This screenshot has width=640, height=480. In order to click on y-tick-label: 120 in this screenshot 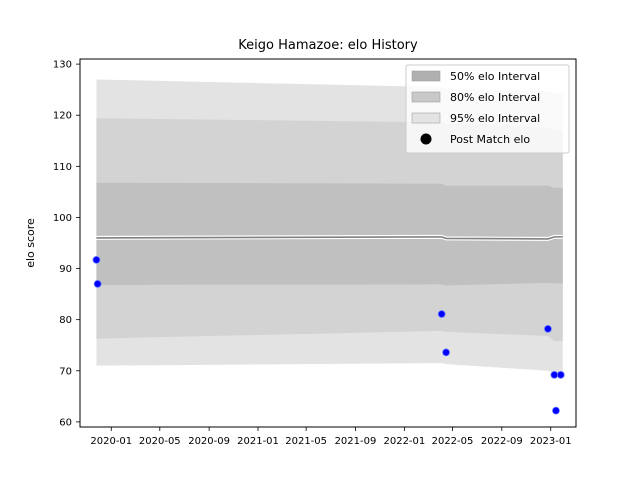, I will do `click(62, 116)`.